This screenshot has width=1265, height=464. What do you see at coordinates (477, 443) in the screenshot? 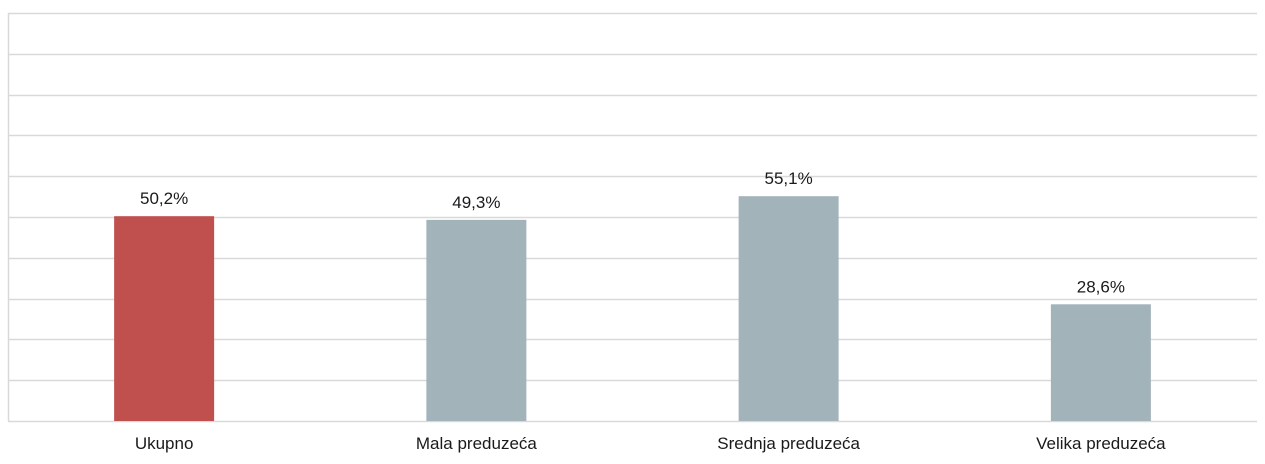
I see `category-label: Mala preduzeća` at bounding box center [477, 443].